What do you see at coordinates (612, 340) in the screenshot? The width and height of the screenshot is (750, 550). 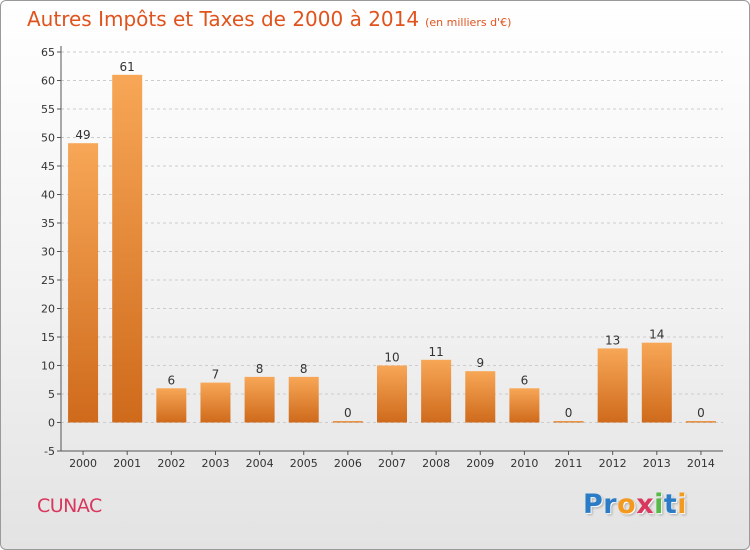 I see `data-label-2012: 13` at bounding box center [612, 340].